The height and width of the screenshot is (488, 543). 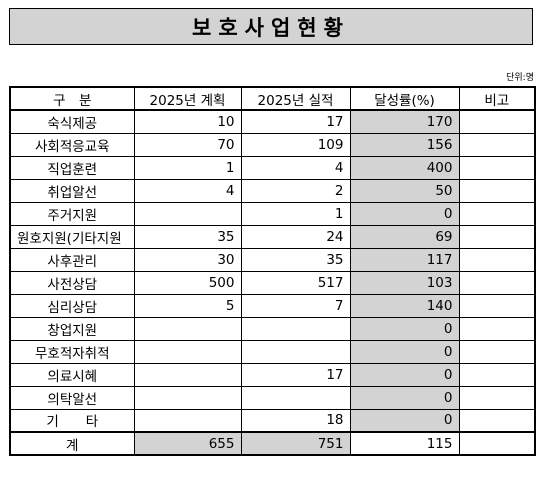 I want to click on table-row: 의탁알선 0, so click(x=272, y=397).